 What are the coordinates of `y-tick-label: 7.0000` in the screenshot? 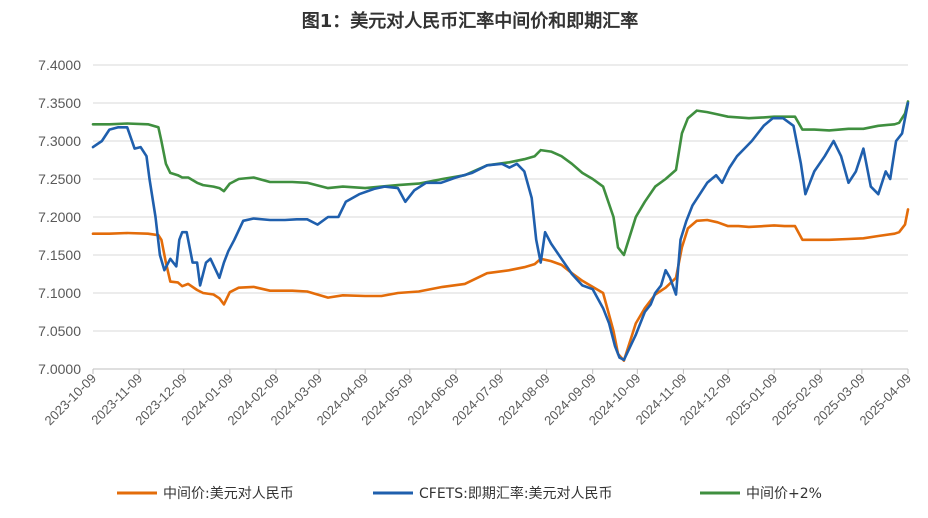 It's located at (59, 369).